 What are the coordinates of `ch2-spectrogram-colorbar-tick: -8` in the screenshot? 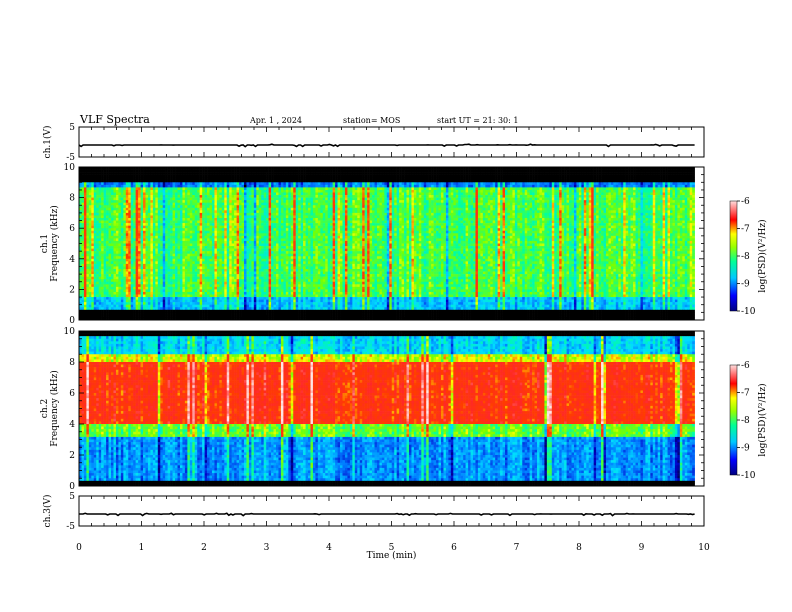 It's located at (745, 421).